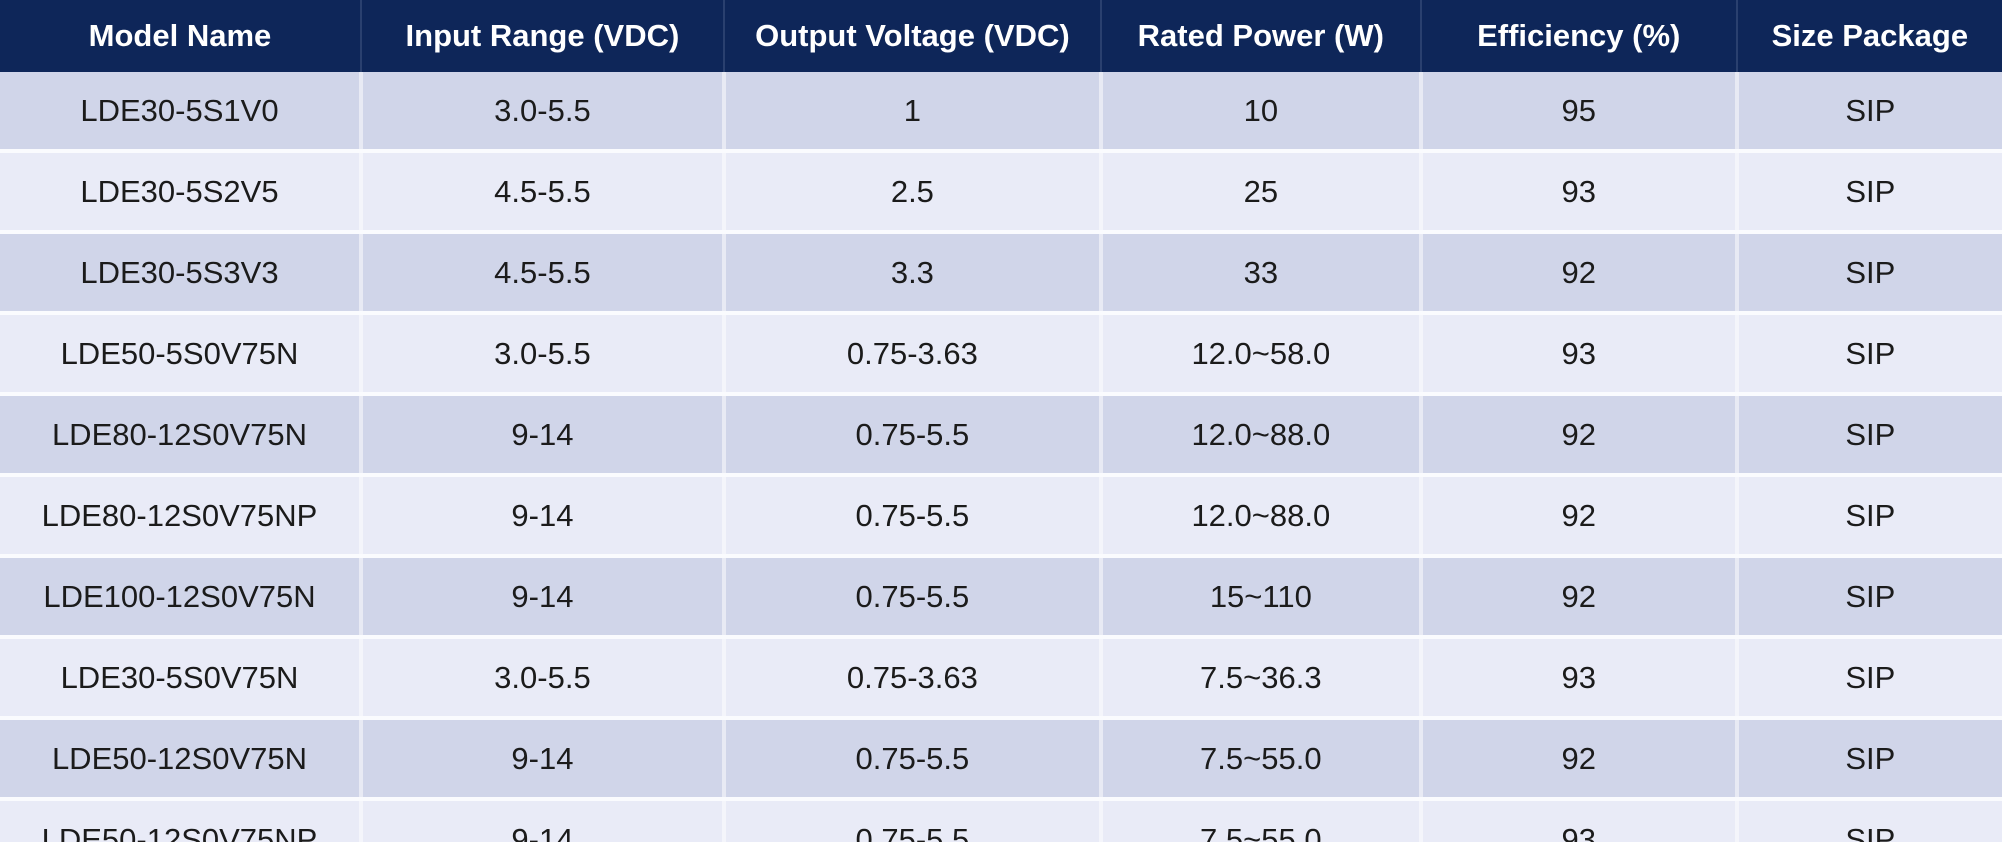  I want to click on cell-efficiency: 95, so click(1579, 112).